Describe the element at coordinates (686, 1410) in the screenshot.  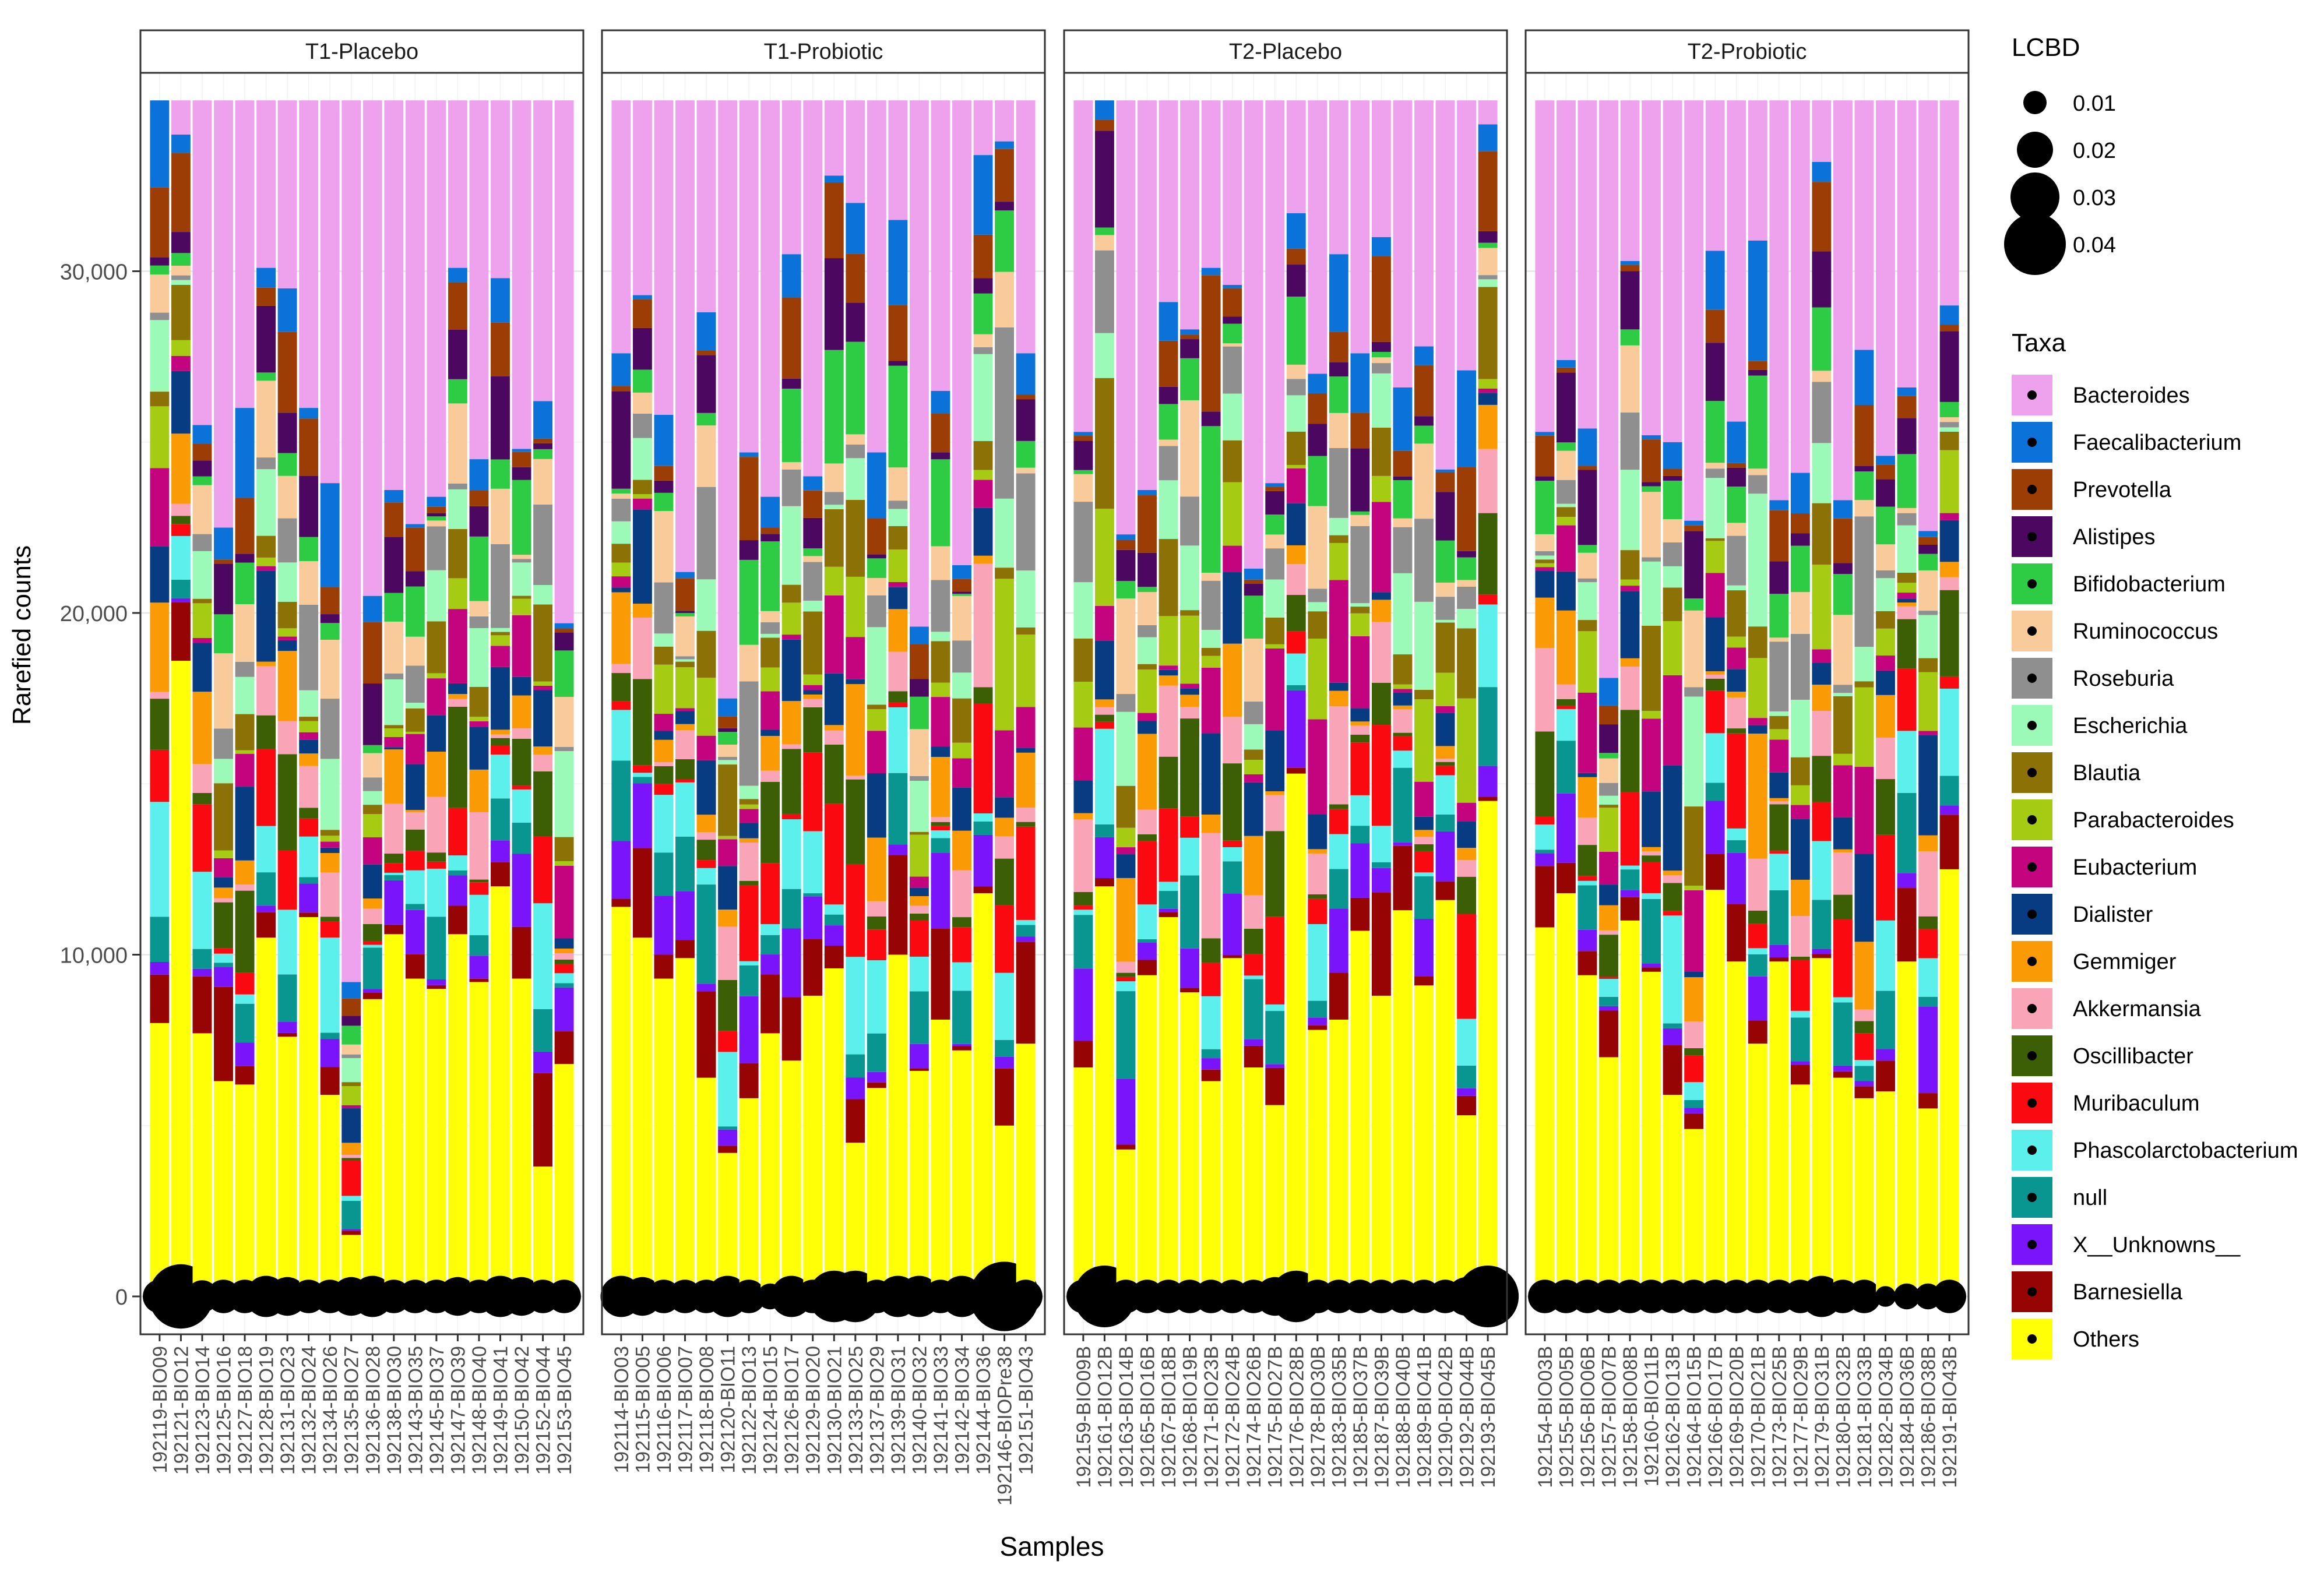
I see `x-tick-label: 192117-BIO07` at that location.